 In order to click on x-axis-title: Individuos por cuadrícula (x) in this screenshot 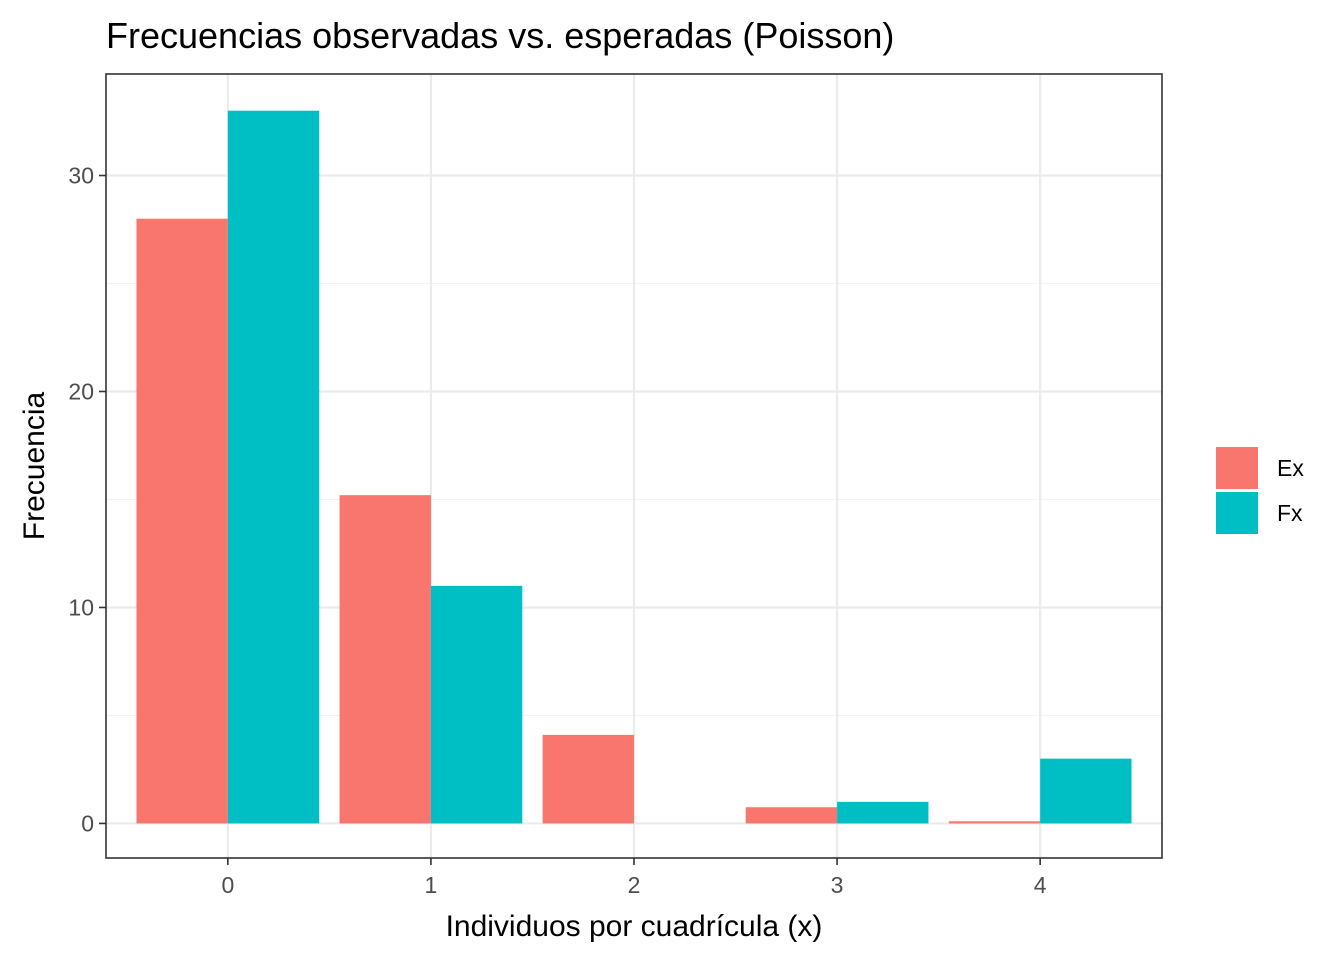, I will do `click(634, 926)`.